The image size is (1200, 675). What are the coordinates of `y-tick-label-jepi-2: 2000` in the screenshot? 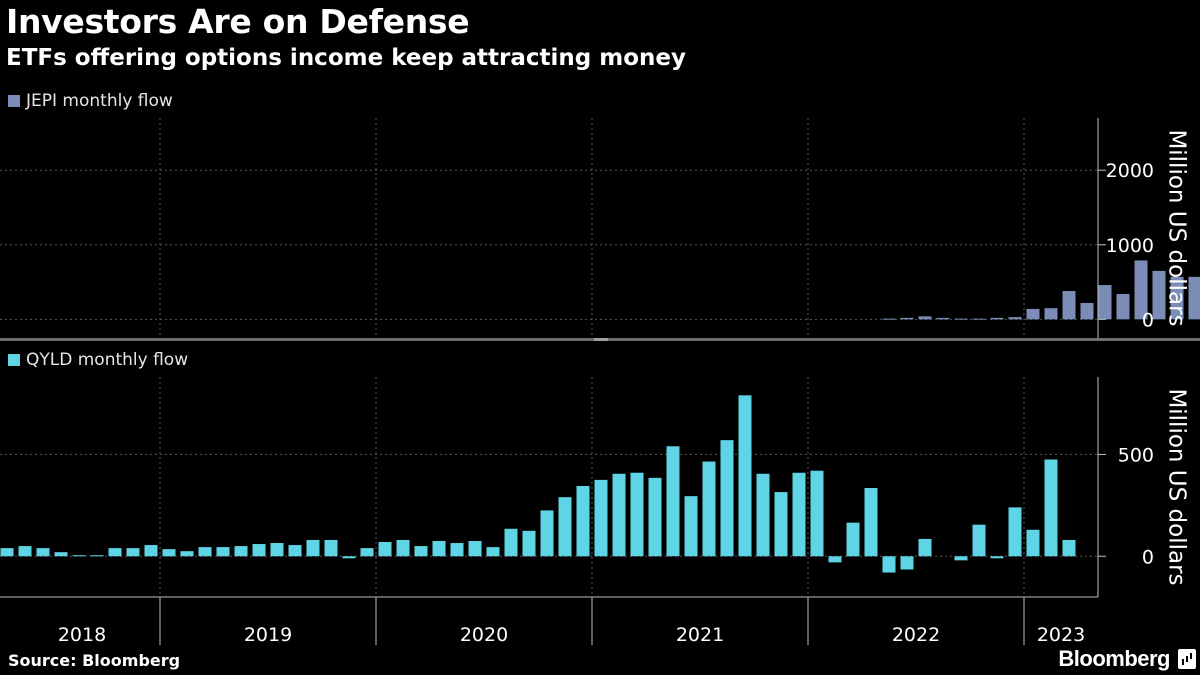 It's located at (1130, 171).